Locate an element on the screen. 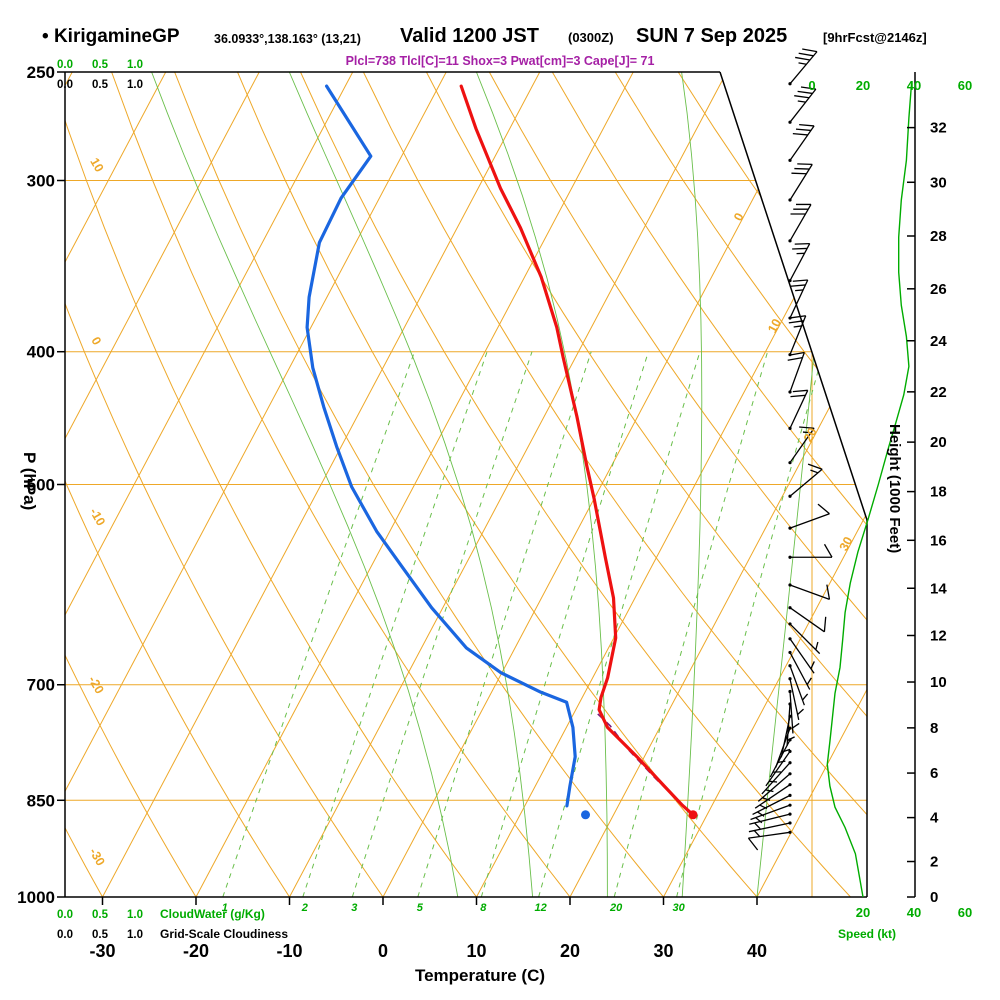 Image resolution: width=1000 pixels, height=1000 pixels. isotherm-label: 20 is located at coordinates (810, 434).